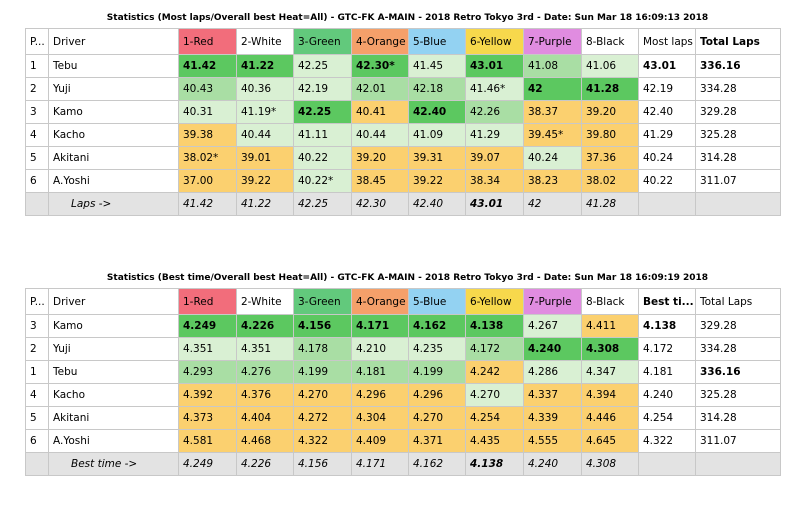 The image size is (800, 505). What do you see at coordinates (37, 372) in the screenshot?
I see `position-cell: 1` at bounding box center [37, 372].